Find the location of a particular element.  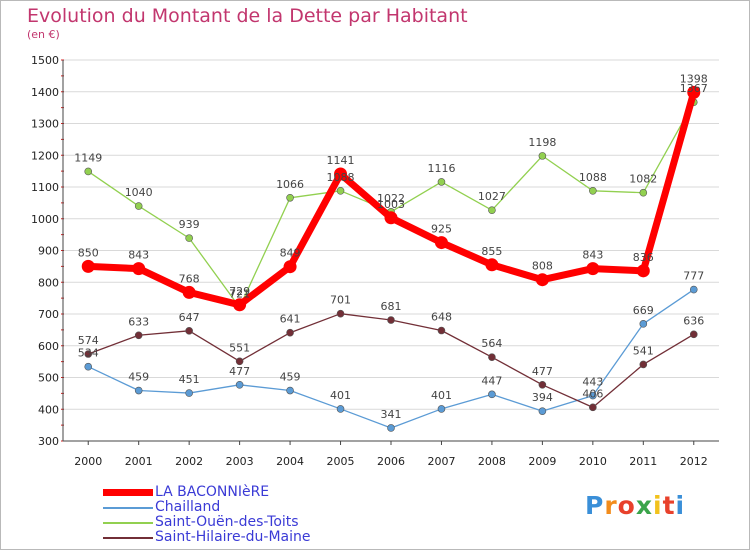

data-label: 341 is located at coordinates (391, 414).